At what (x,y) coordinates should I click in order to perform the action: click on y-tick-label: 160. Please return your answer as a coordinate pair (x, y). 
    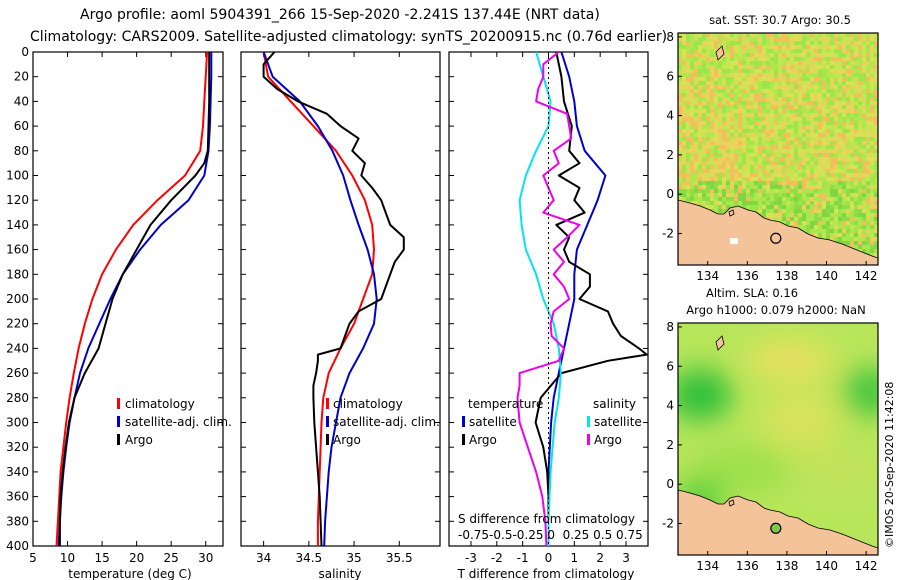
    Looking at the image, I should click on (17, 250).